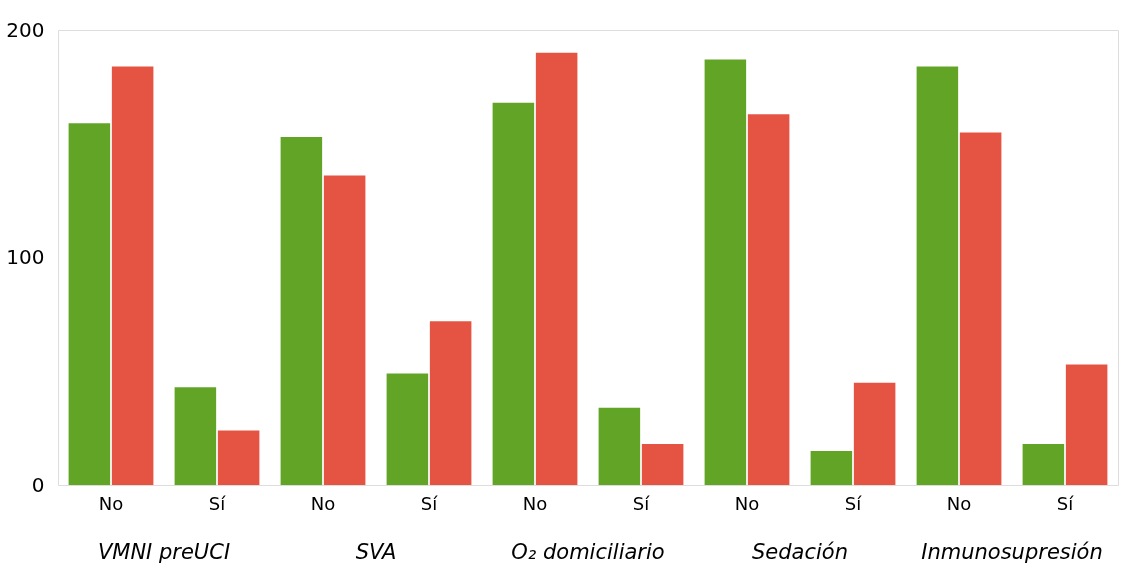 This screenshot has width=1146, height=584. Describe the element at coordinates (800, 552) in the screenshot. I see `text: Sedación` at that location.